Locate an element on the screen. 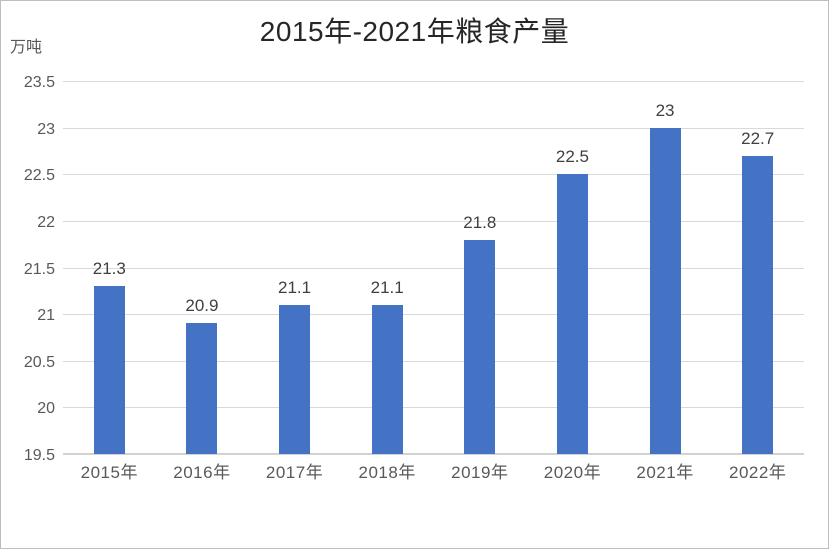  y-axis-tick-label: 23.5 is located at coordinates (39, 82).